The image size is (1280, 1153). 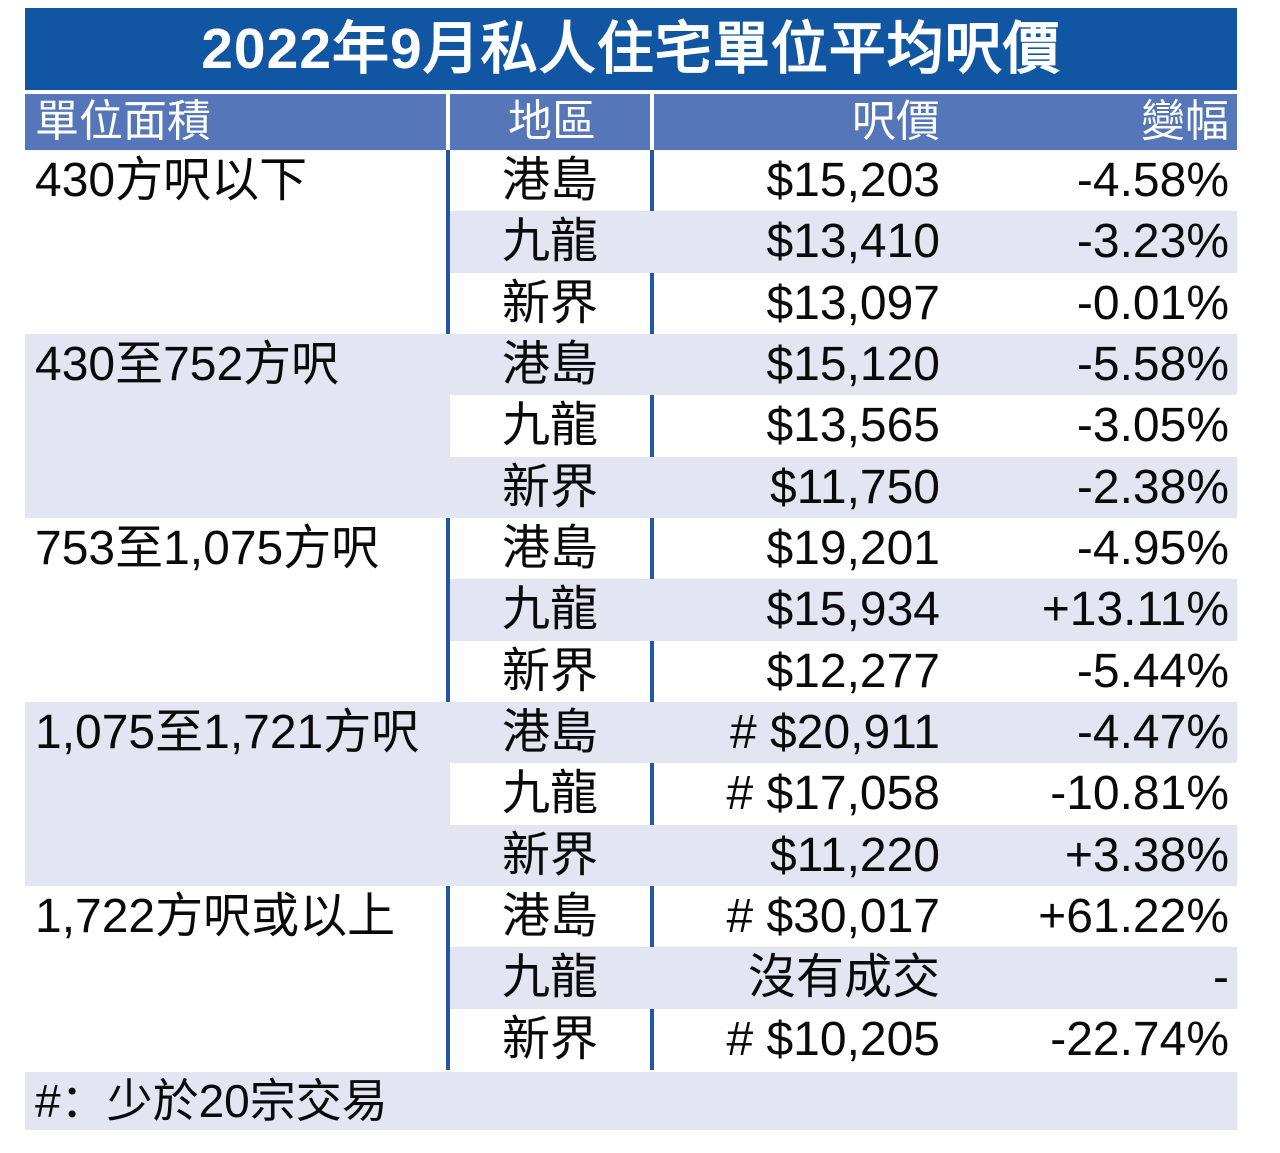 I want to click on table-row: 九龍 $13,565 -3.05%, so click(x=843, y=425).